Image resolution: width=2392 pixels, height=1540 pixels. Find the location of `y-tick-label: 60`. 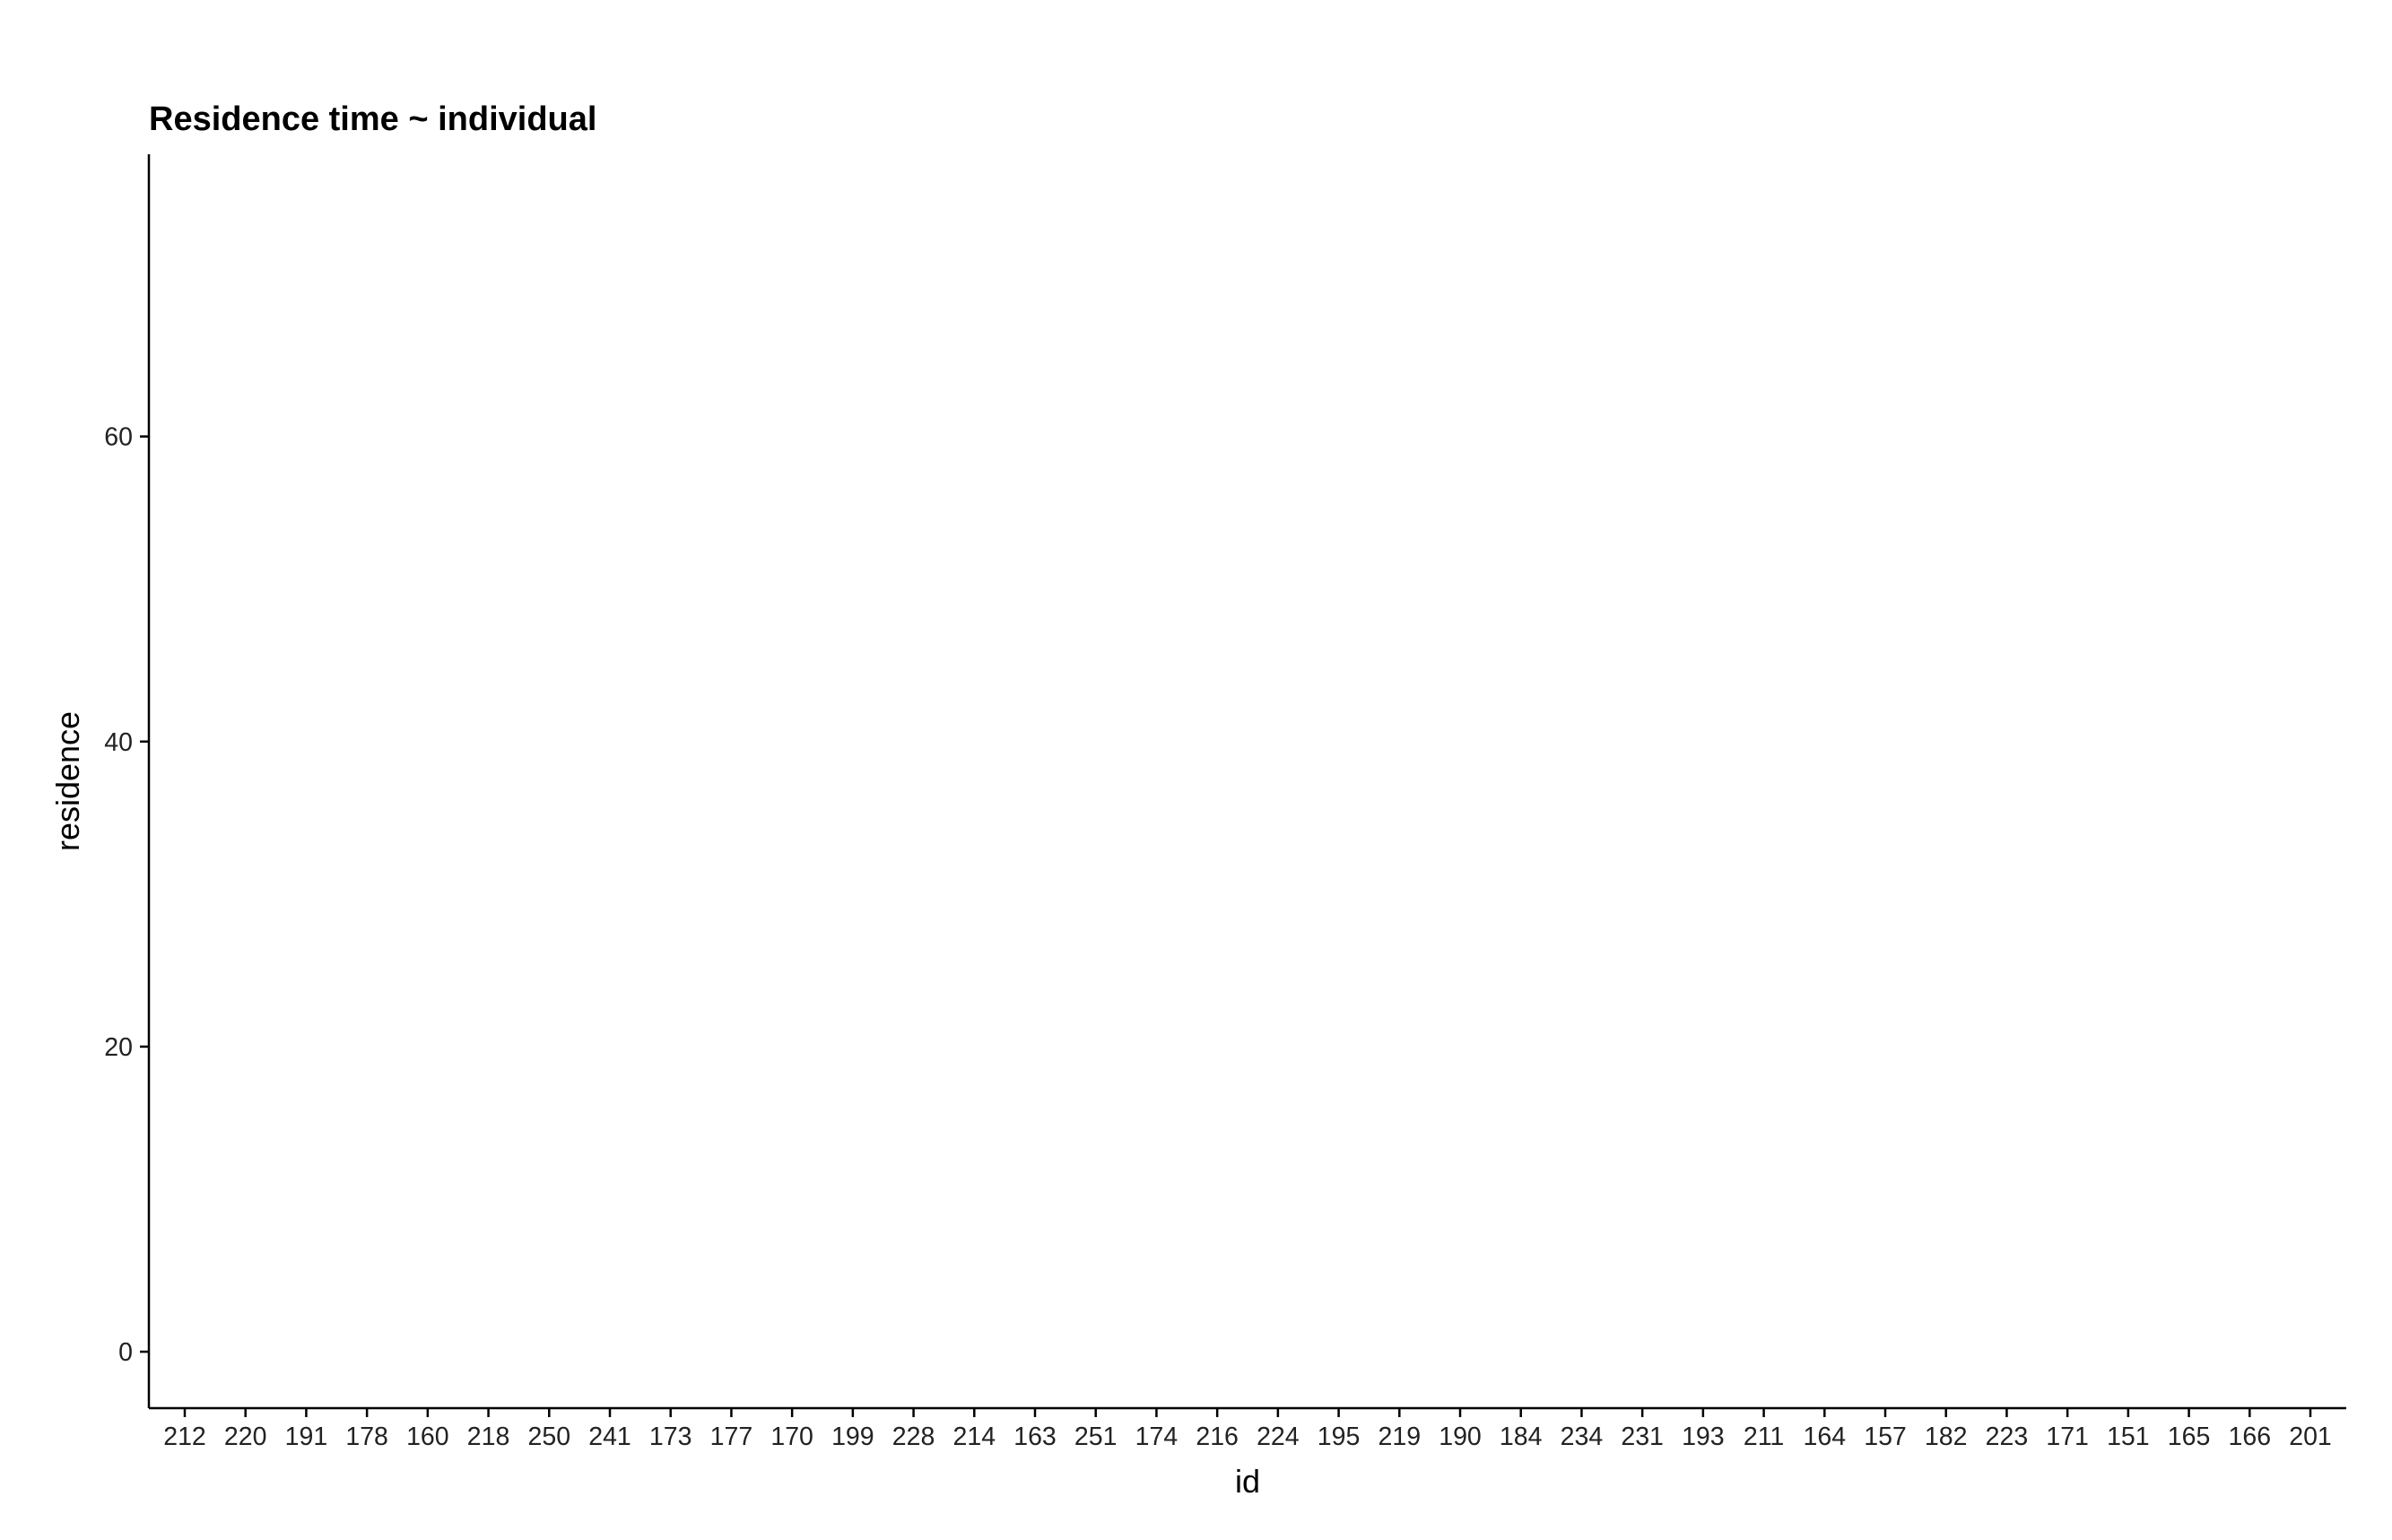

y-tick-label: 60 is located at coordinates (118, 437).